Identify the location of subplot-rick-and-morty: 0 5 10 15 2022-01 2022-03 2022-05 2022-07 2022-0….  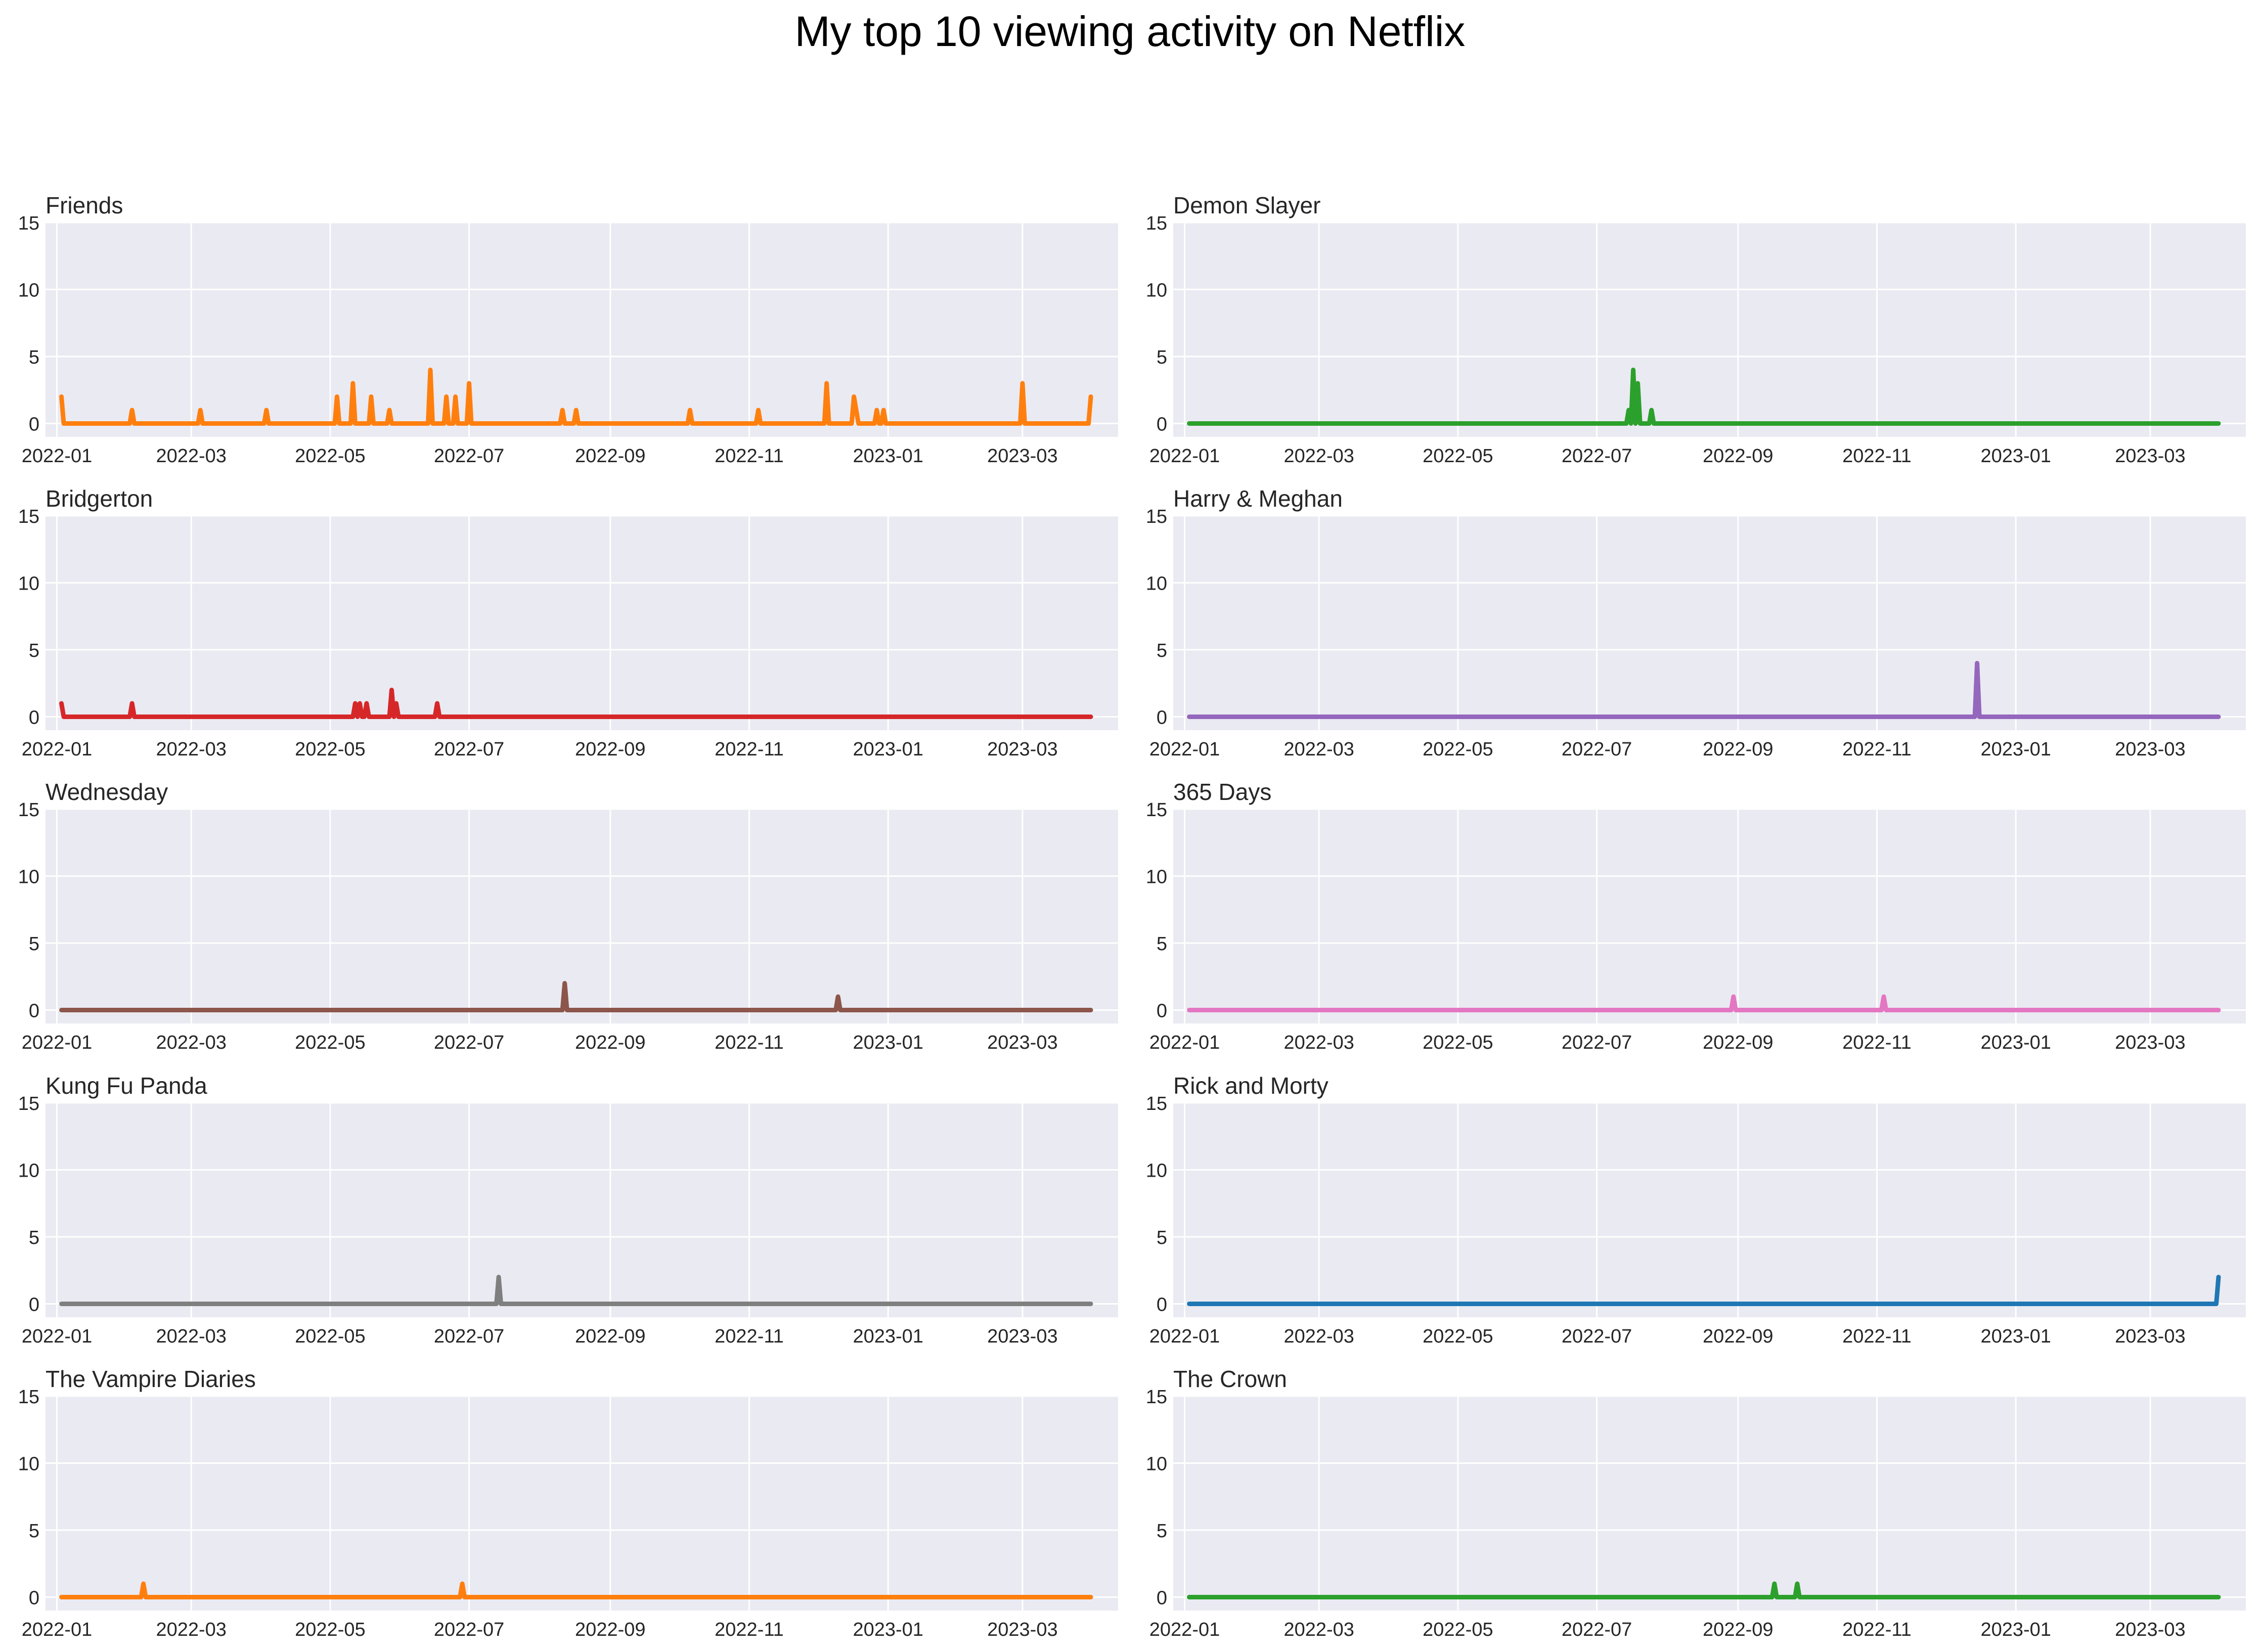
(1696, 1210).